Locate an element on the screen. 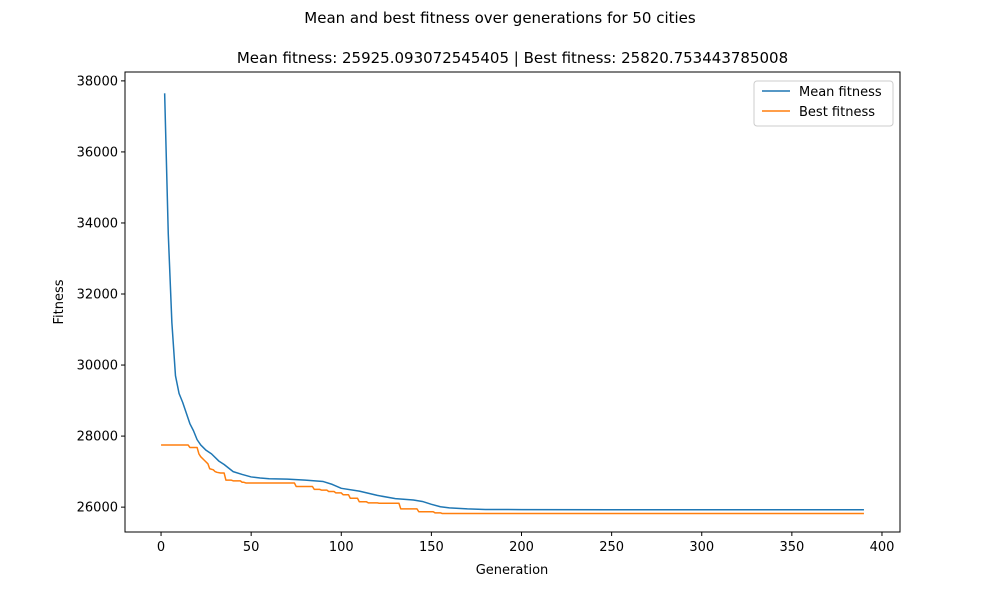 The height and width of the screenshot is (600, 1000). legend-label-mean: Mean fitness is located at coordinates (840, 92).